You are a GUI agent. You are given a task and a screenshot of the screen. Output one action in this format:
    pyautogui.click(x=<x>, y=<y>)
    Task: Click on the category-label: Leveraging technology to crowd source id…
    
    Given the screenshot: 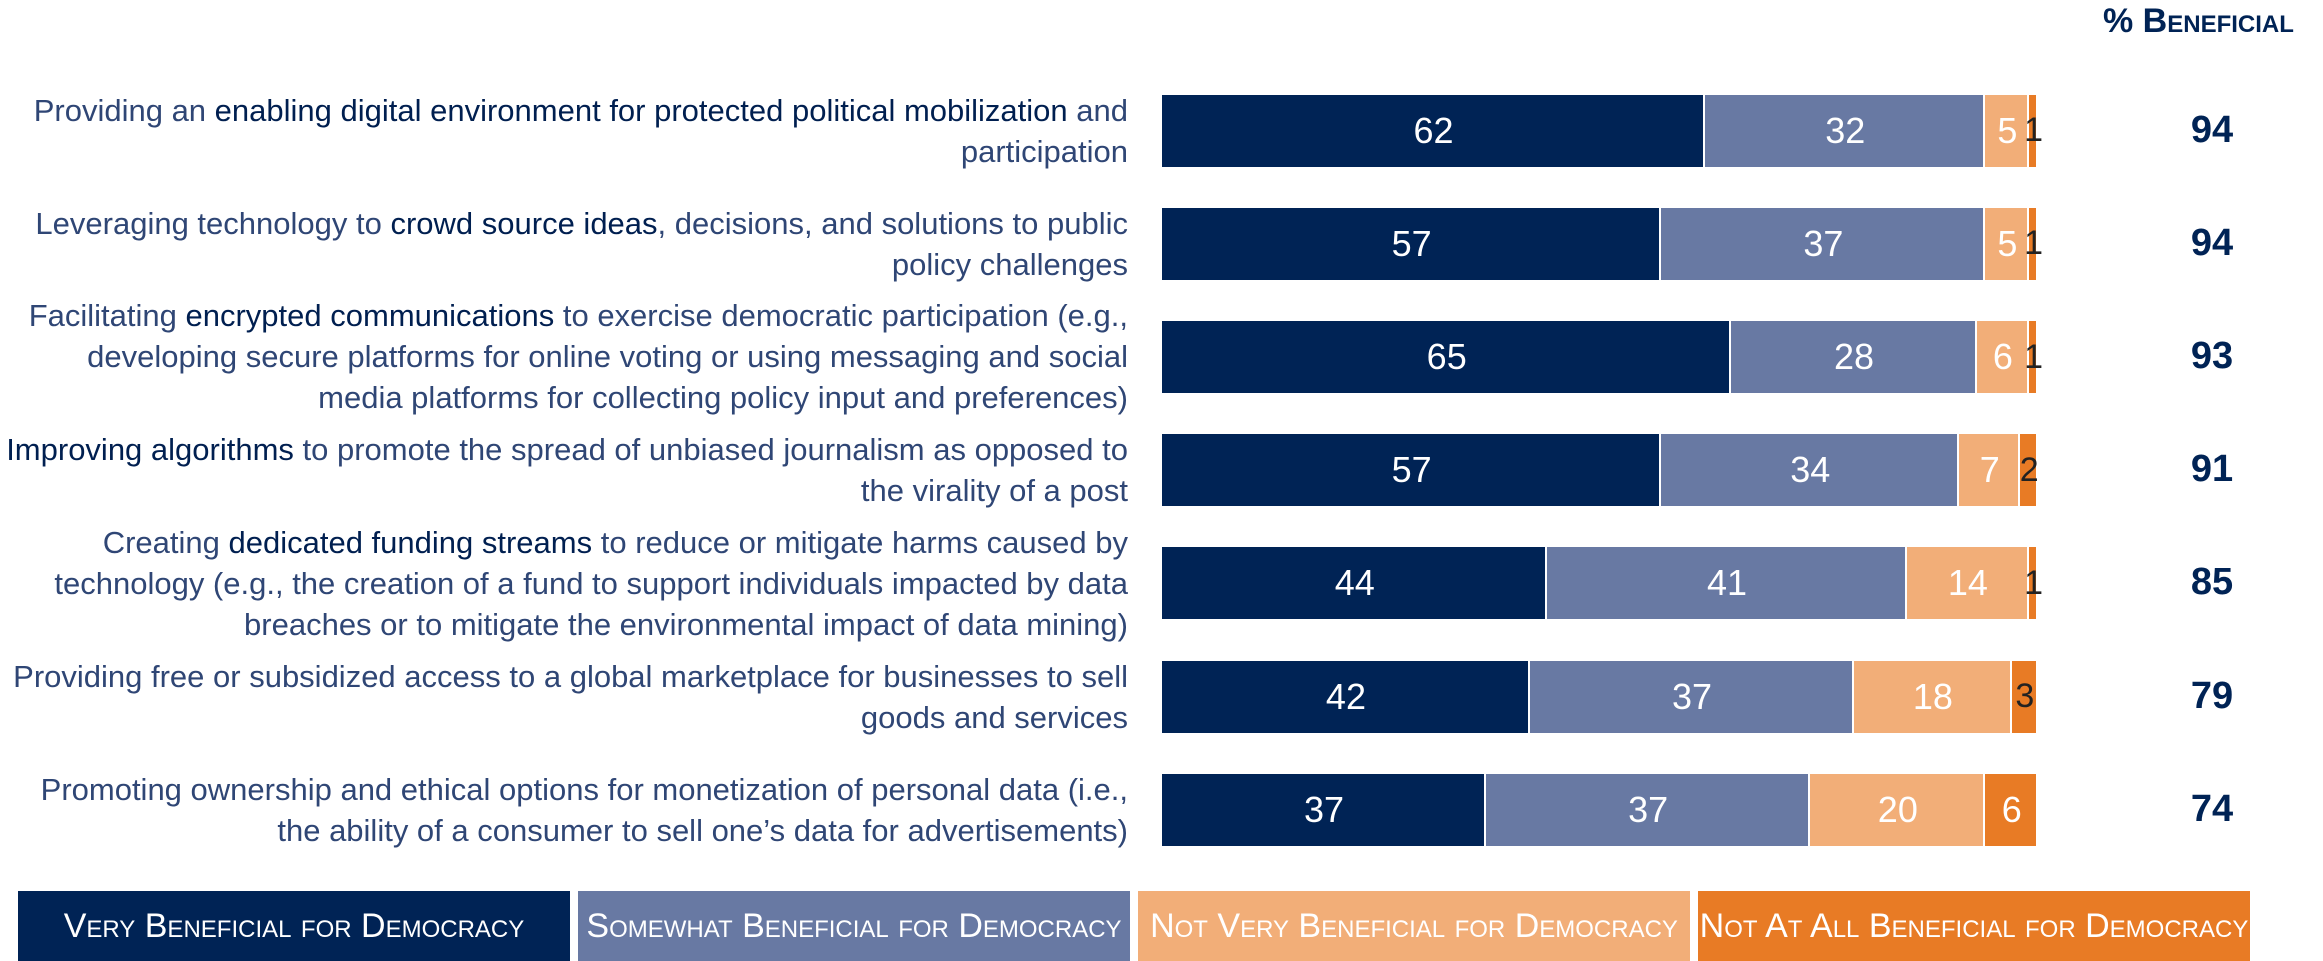 What is the action you would take?
    pyautogui.click(x=564, y=243)
    